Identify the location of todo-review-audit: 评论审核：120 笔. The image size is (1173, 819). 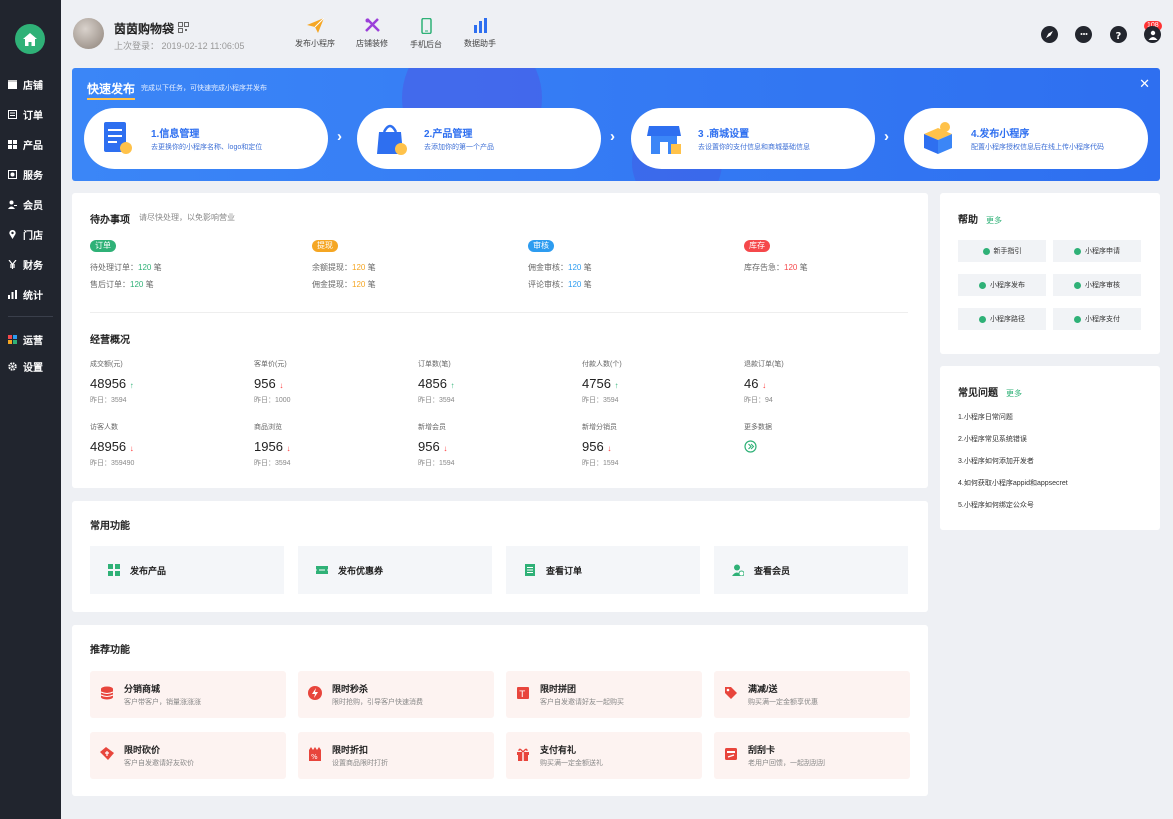
(560, 284).